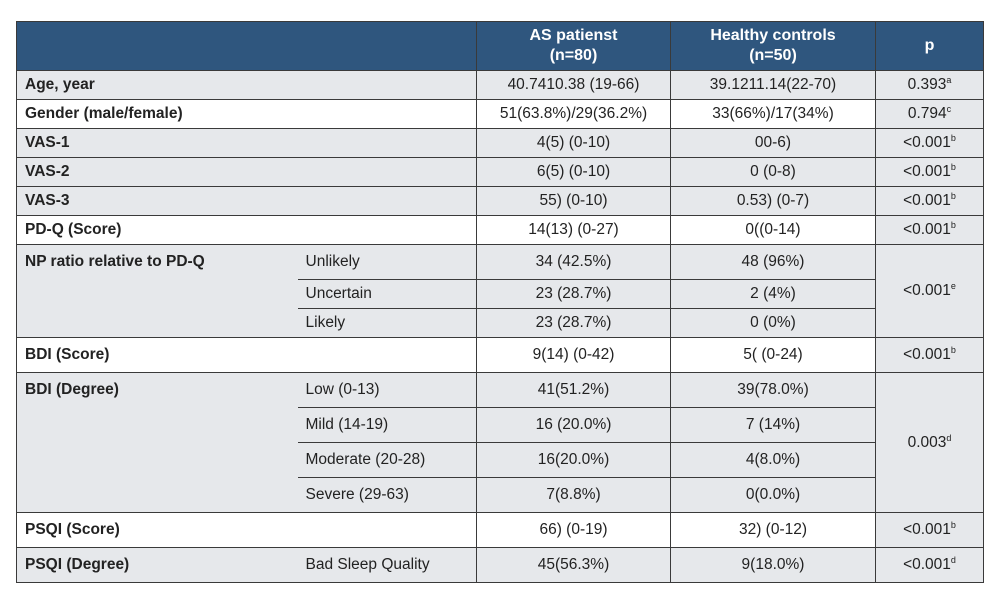 The image size is (1000, 605). Describe the element at coordinates (573, 143) in the screenshot. I see `as-value: 4(5) (0-10)` at that location.